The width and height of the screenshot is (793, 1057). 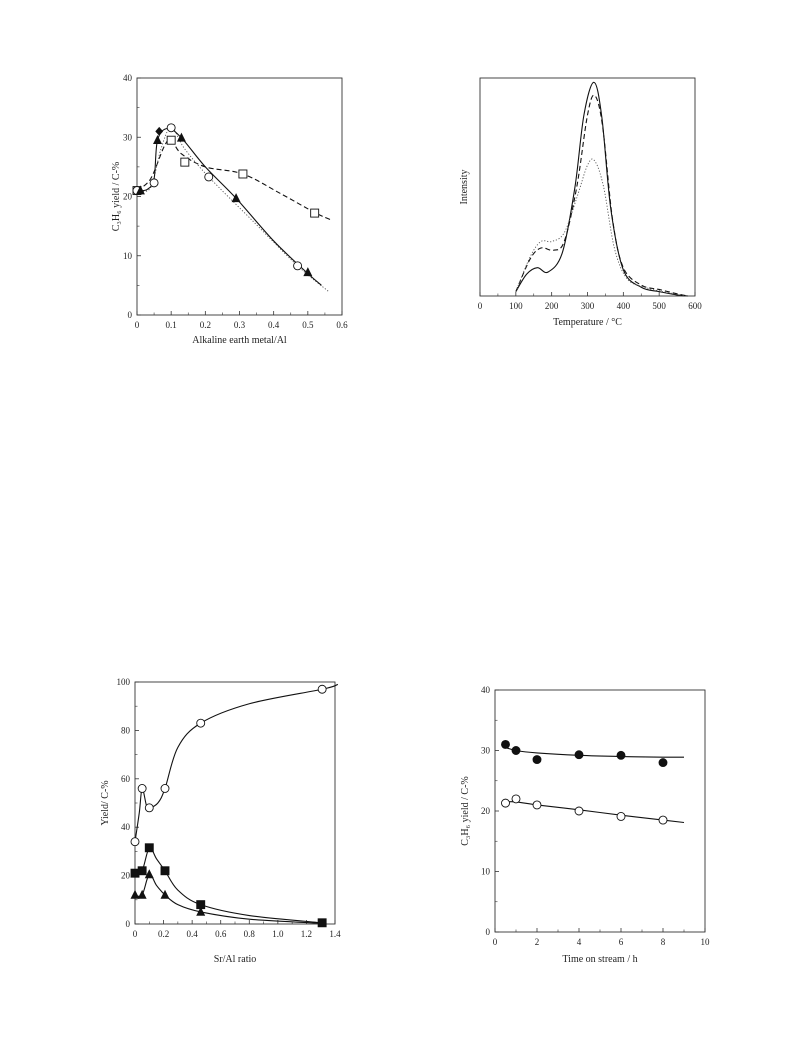 I want to click on y-axis-label: Intensity, so click(x=464, y=187).